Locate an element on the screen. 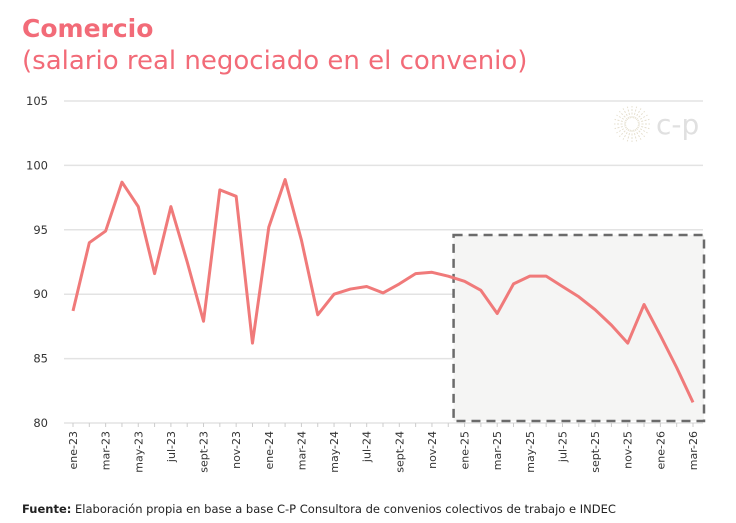  x-tick-label: nov-25 is located at coordinates (628, 450).